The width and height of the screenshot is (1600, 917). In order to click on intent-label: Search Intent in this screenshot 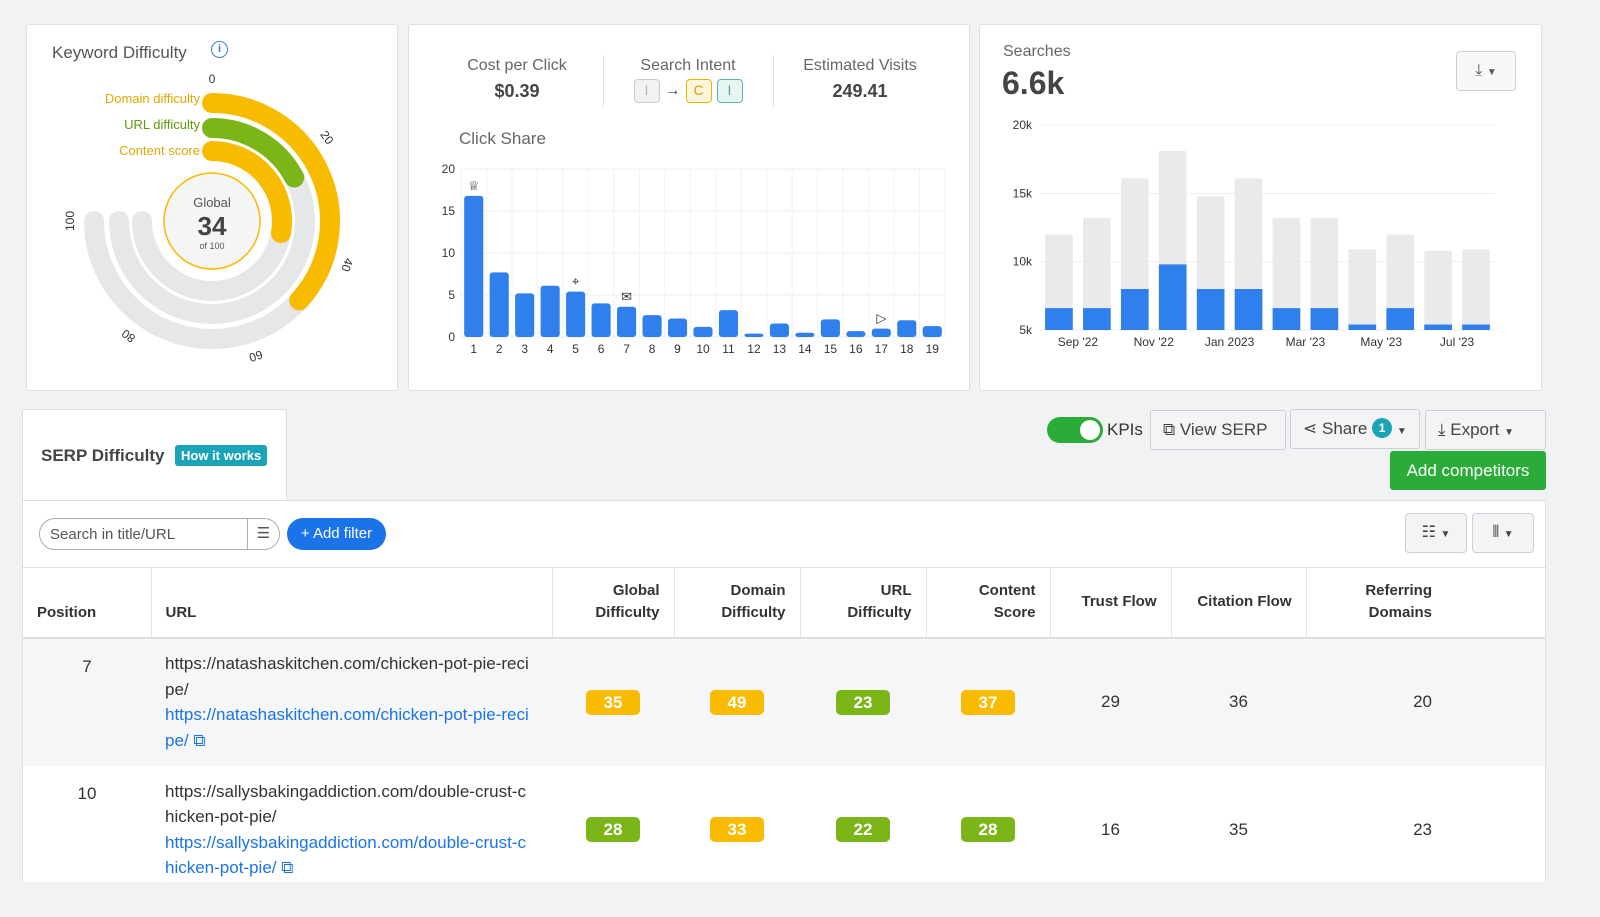, I will do `click(688, 65)`.